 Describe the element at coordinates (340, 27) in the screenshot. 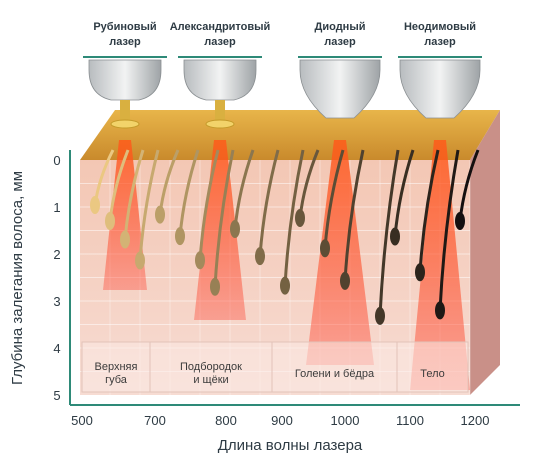

I see `laser-label: Диодный` at that location.